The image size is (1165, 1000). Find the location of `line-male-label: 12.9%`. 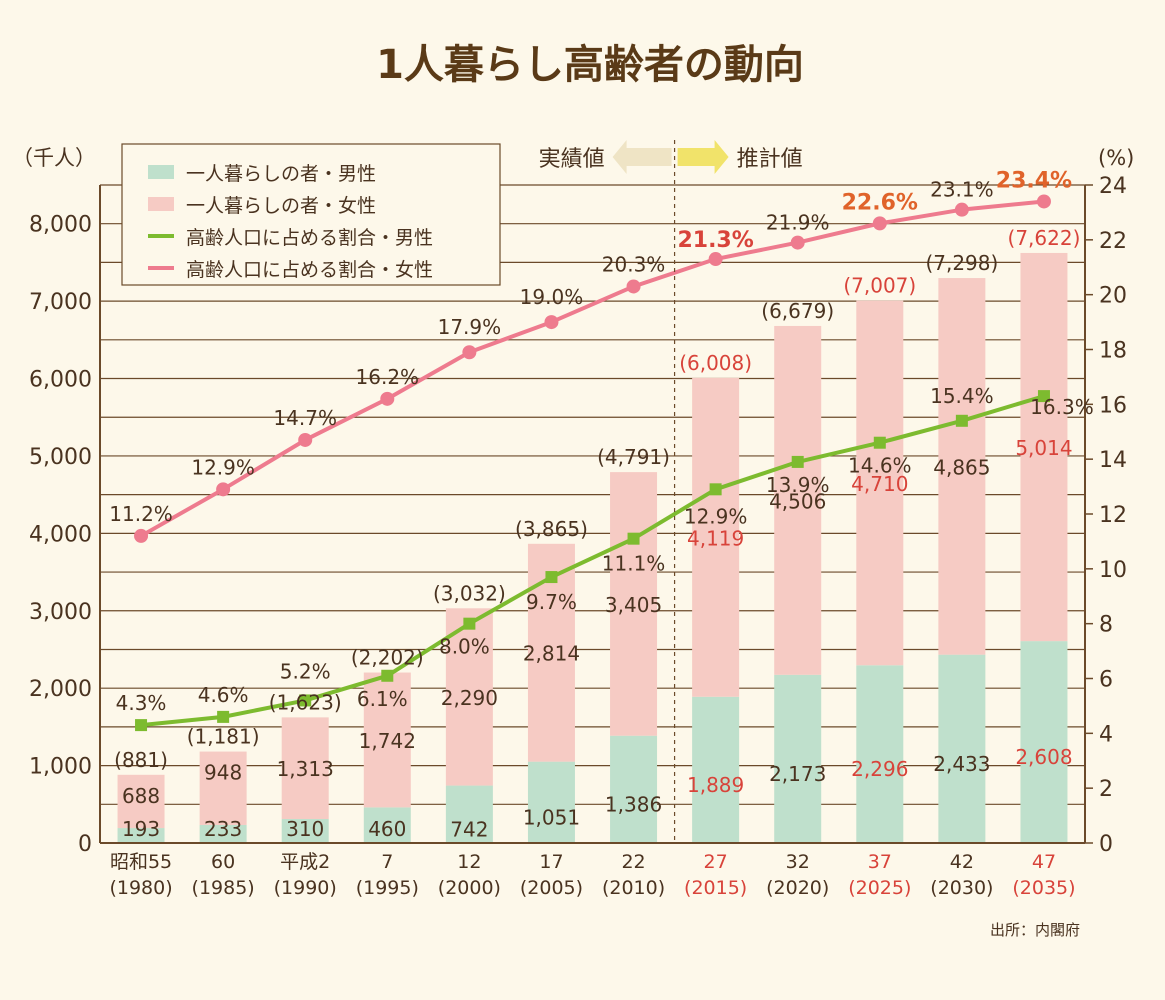

line-male-label: 12.9% is located at coordinates (716, 516).